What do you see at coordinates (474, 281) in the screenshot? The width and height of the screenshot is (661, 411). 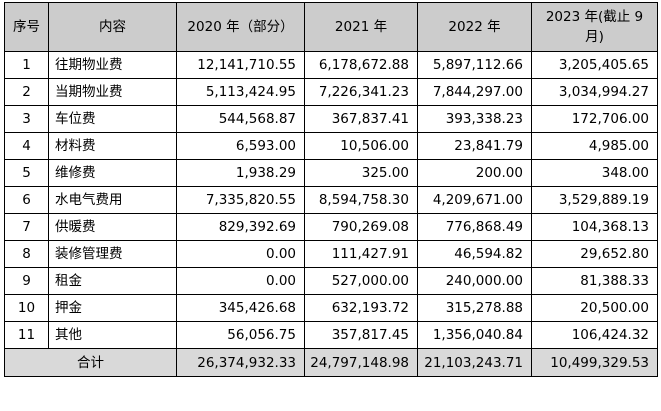 I see `cell-2022: 240,000.00` at bounding box center [474, 281].